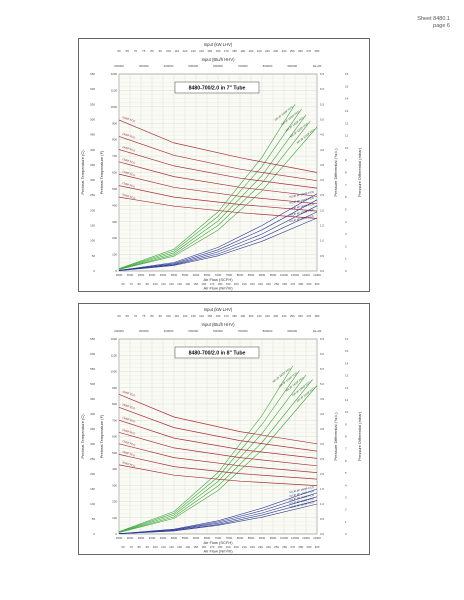 This screenshot has height=600, width=464. I want to click on x2-tick-label: 120, so click(171, 284).